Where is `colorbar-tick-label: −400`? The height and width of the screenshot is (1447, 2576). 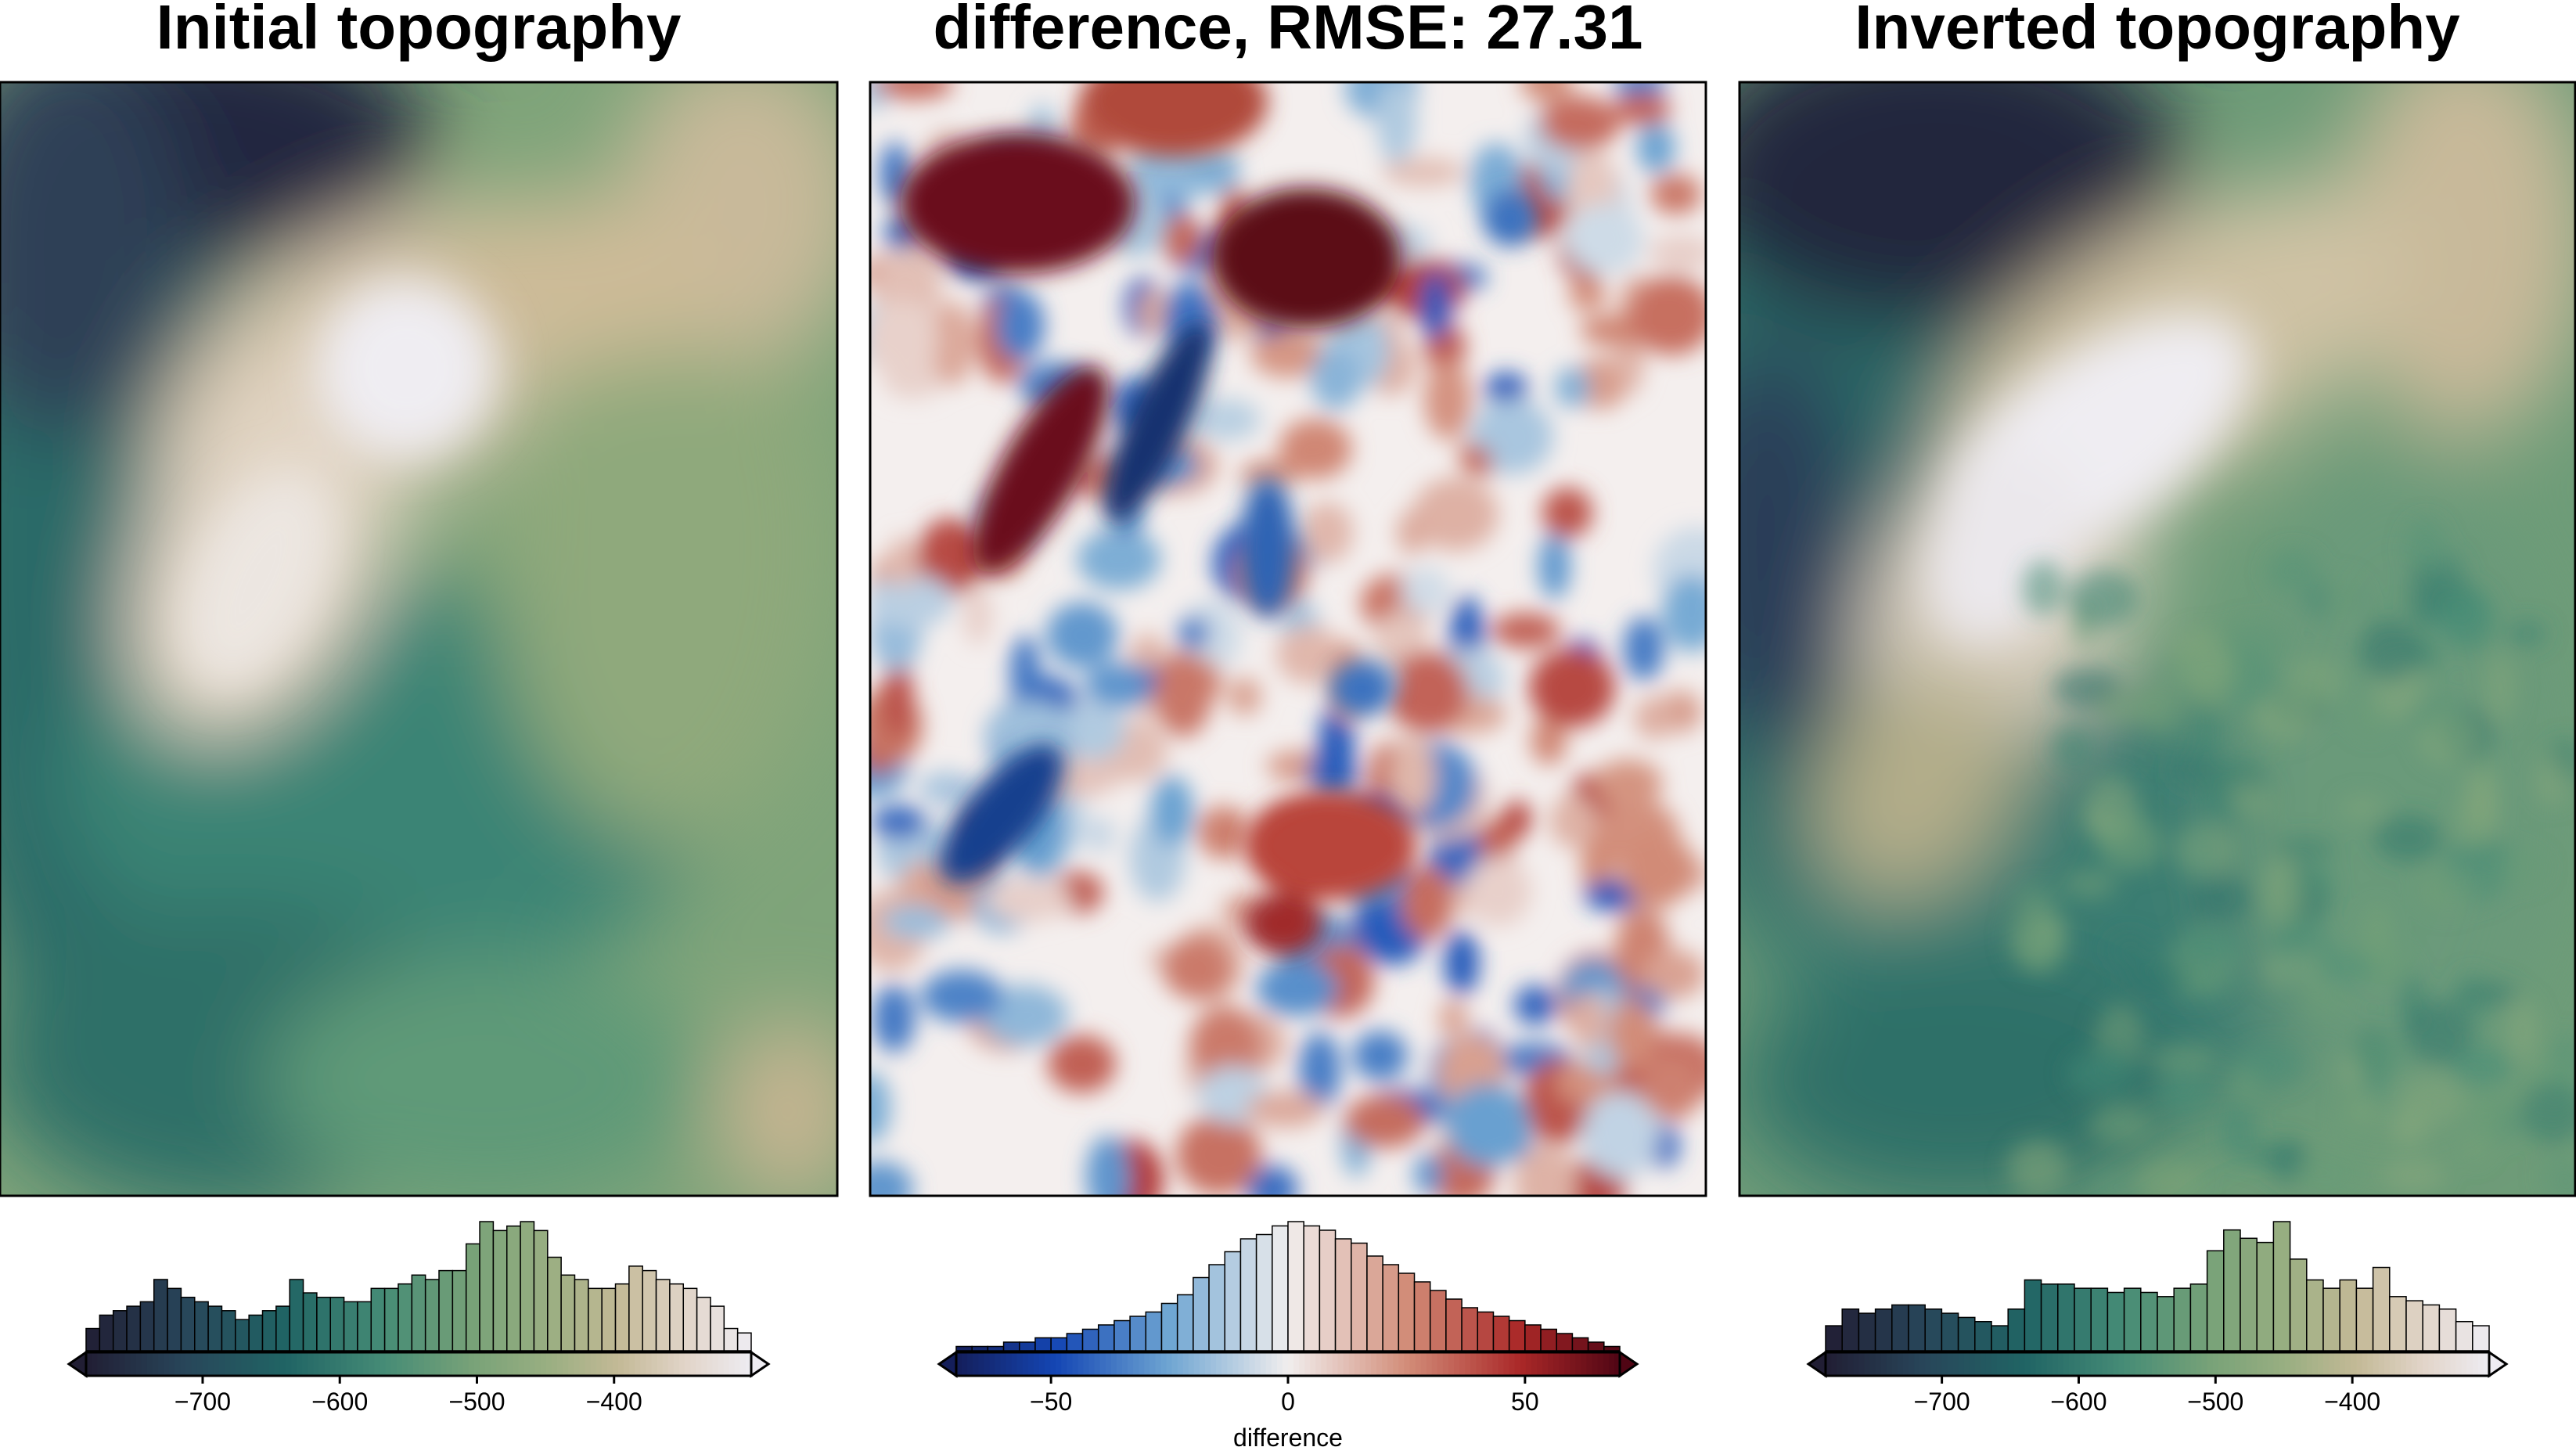
colorbar-tick-label: −400 is located at coordinates (614, 1402).